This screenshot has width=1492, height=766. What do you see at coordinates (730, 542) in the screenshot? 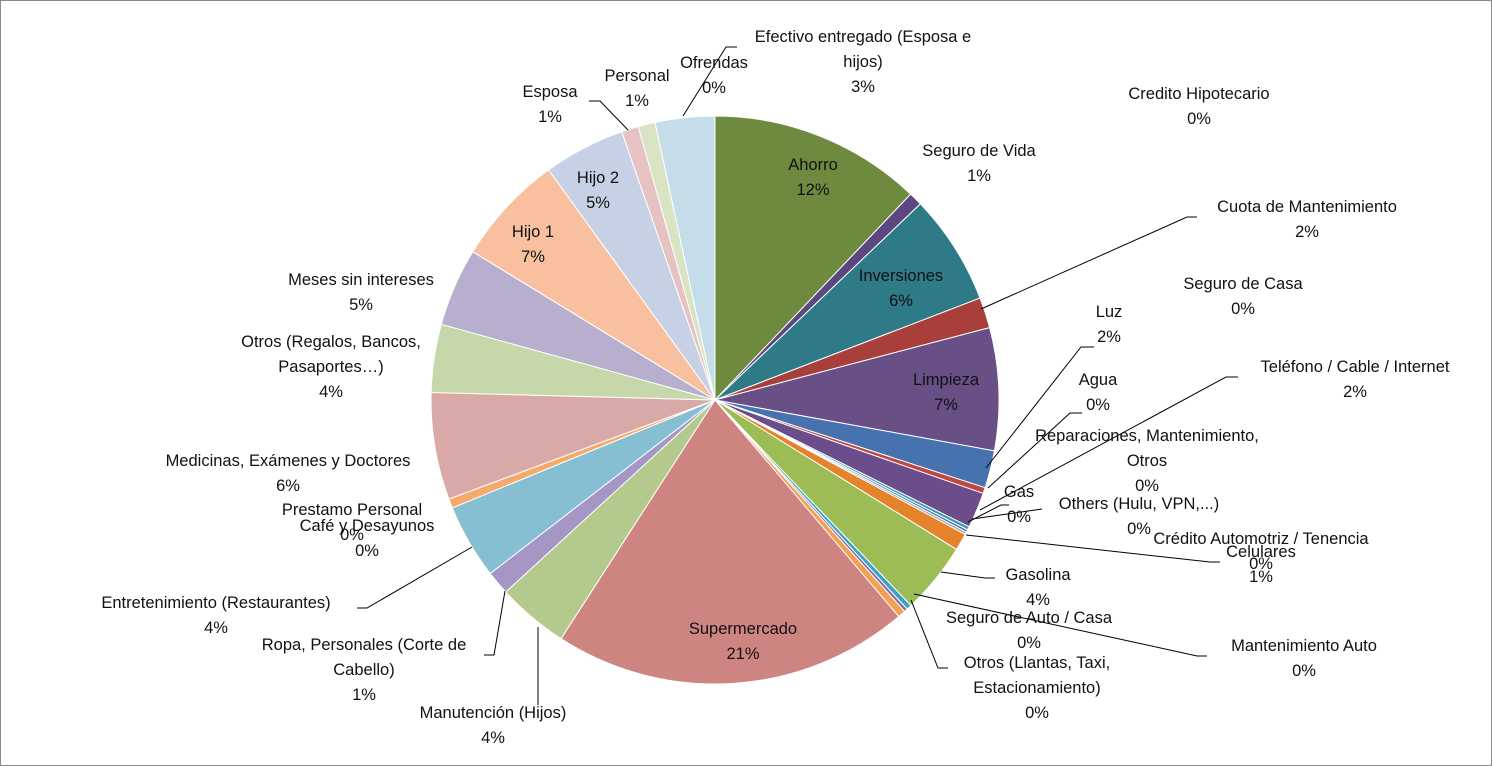
I see `slice-supermercado` at bounding box center [730, 542].